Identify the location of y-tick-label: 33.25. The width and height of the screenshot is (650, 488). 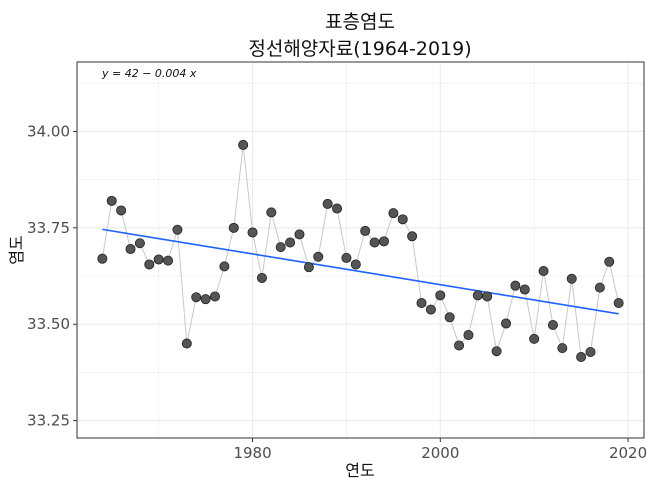
(48, 421).